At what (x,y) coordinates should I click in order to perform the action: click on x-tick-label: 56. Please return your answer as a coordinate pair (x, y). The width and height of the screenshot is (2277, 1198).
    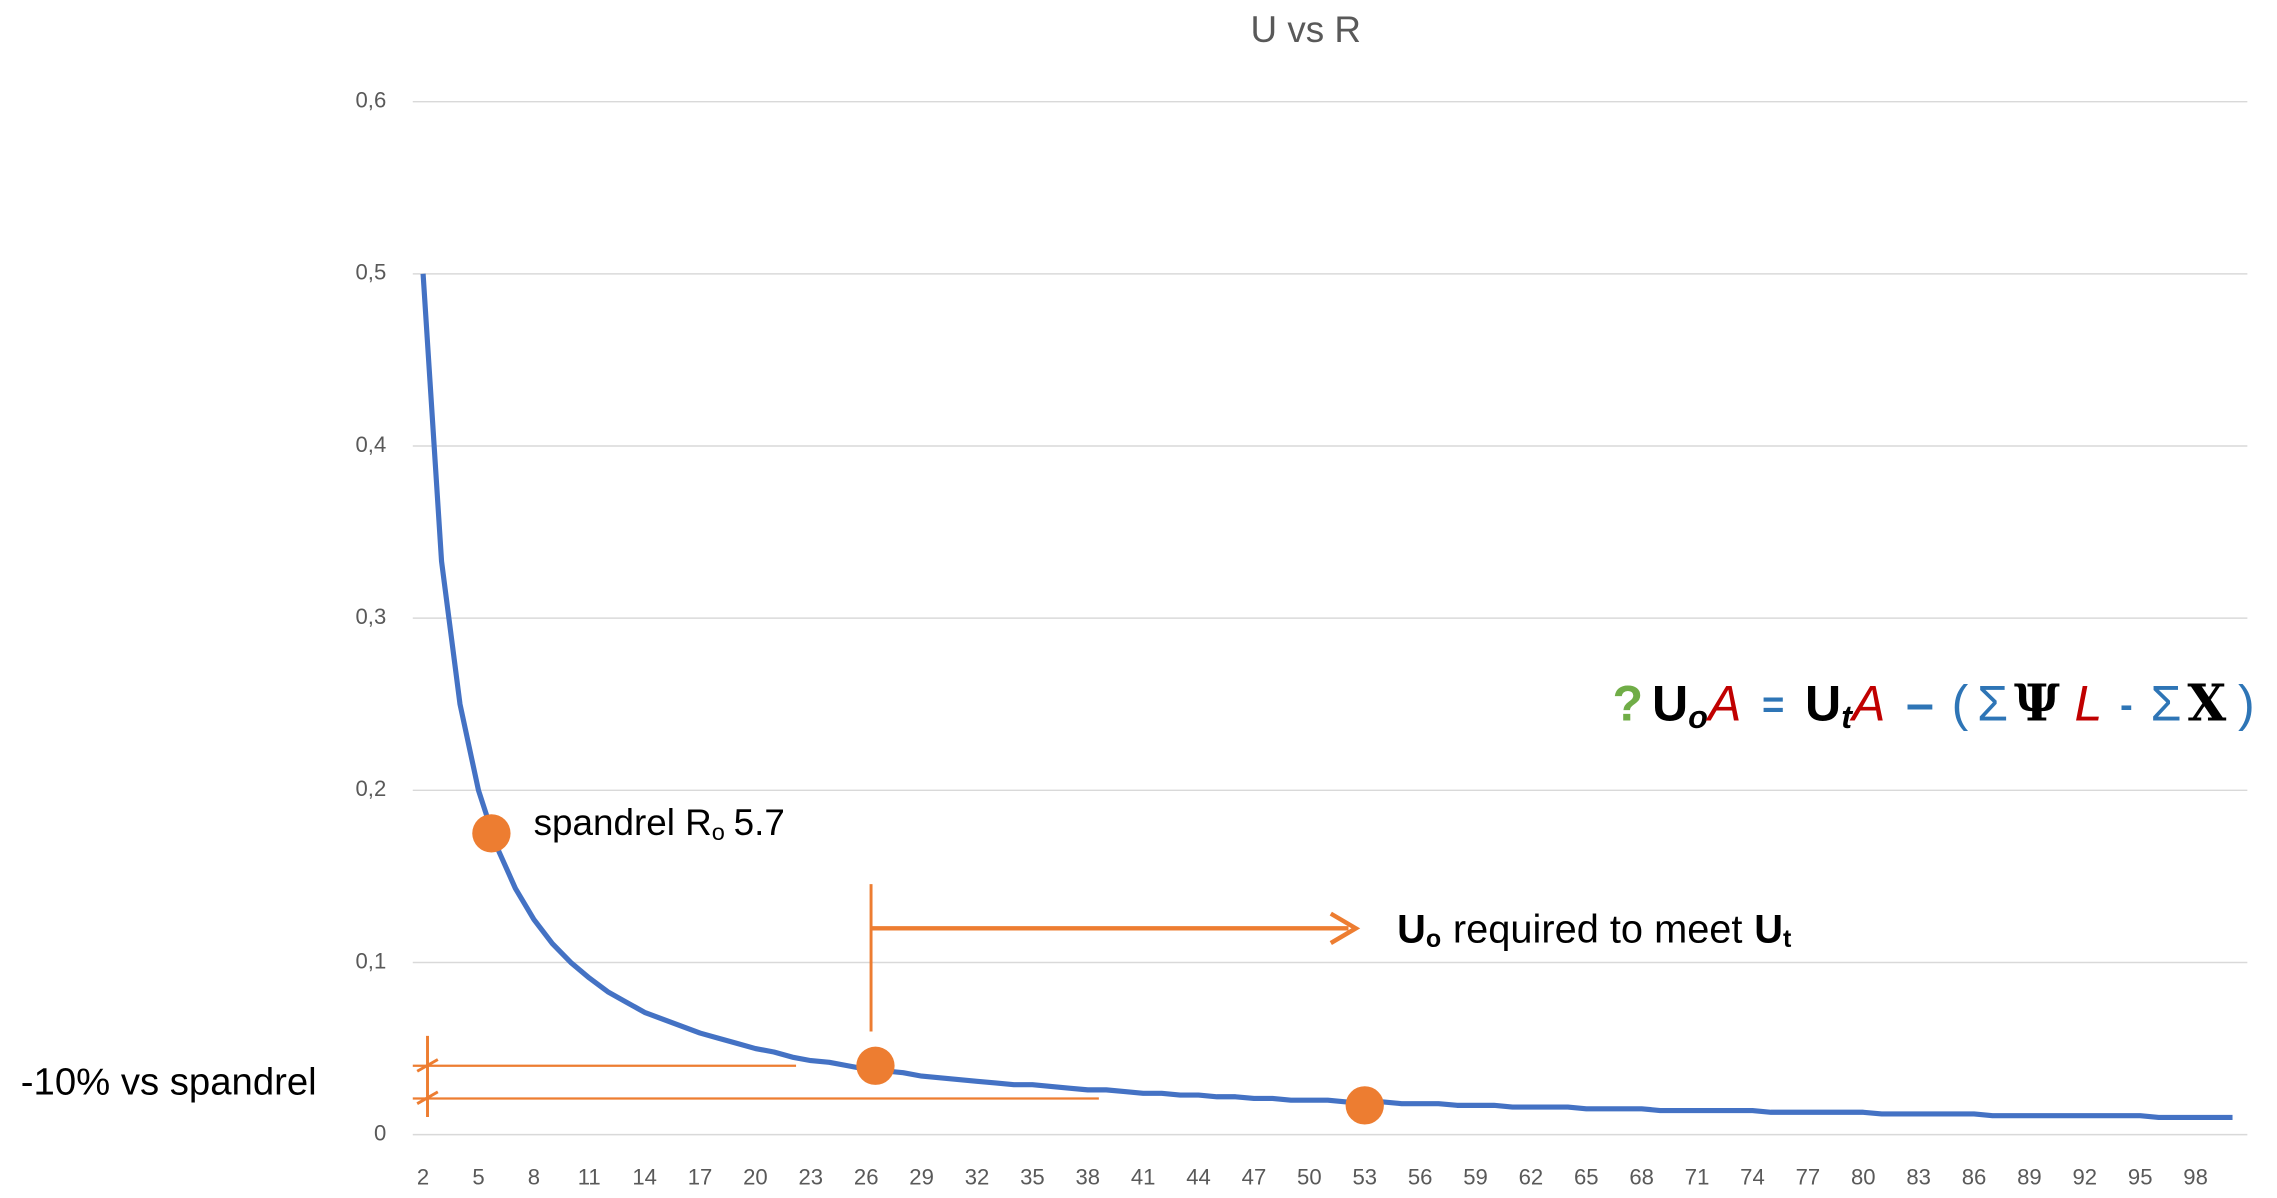
    Looking at the image, I should click on (1420, 1177).